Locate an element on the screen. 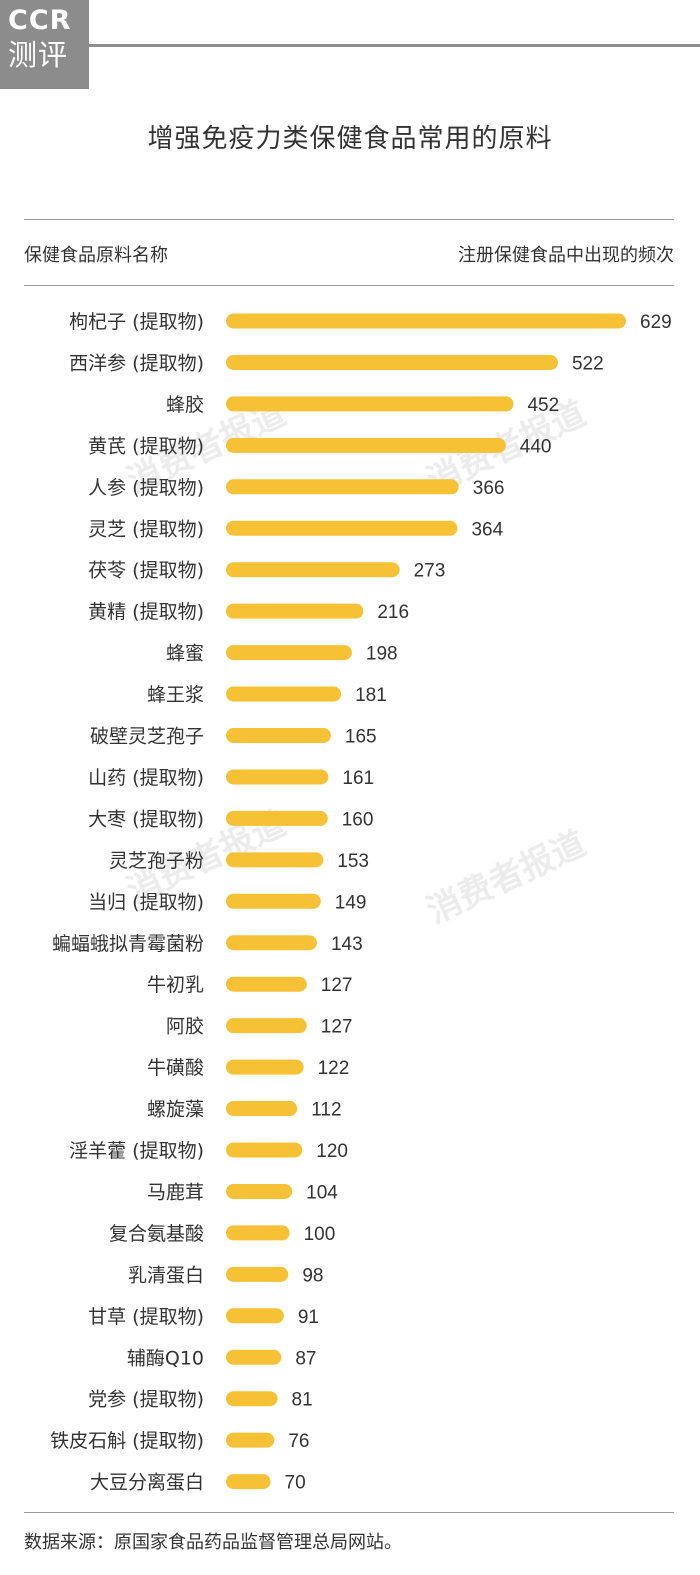  category-label: 马鹿茸 is located at coordinates (175, 1192).